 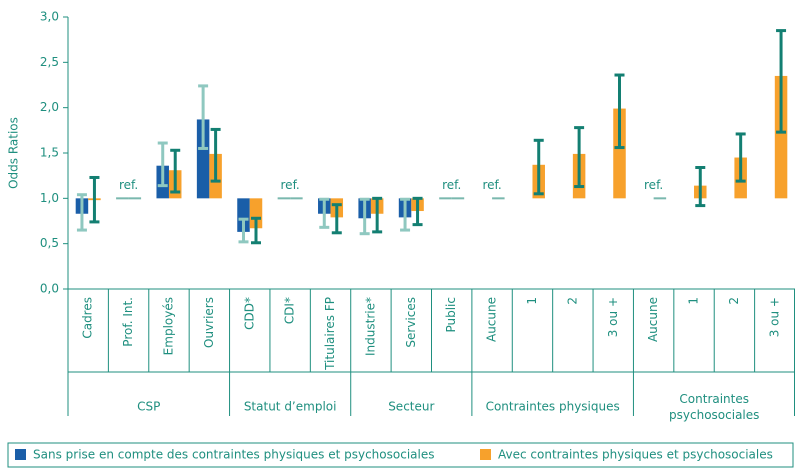 What do you see at coordinates (49, 289) in the screenshot?
I see `y-tick-label: 0,0` at bounding box center [49, 289].